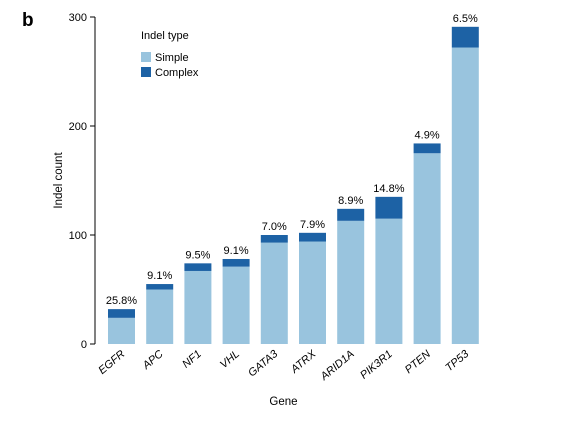 Image resolution: width=573 pixels, height=423 pixels. I want to click on x-tick-label-nf1: NF1, so click(192, 359).